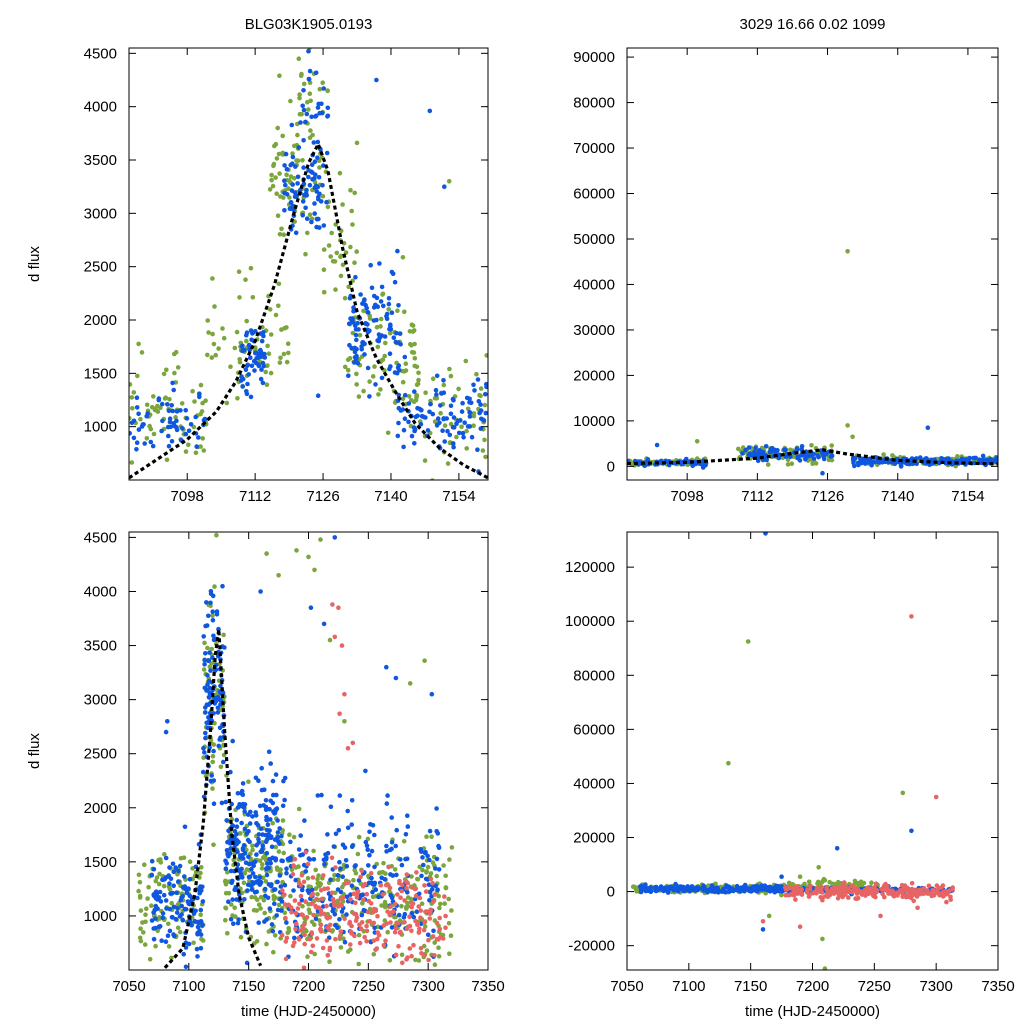  Describe the element at coordinates (812, 1011) in the screenshot. I see `x-axis-label: time (HJD-2450000)` at that location.